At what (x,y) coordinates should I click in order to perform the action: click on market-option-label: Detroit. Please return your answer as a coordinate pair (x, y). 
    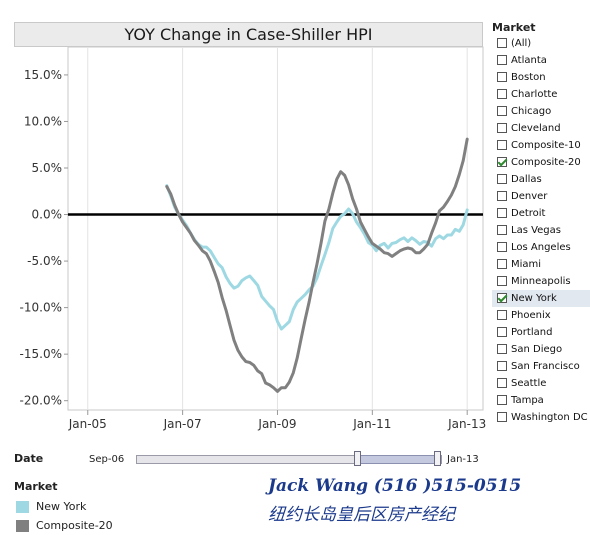
    Looking at the image, I should click on (528, 213).